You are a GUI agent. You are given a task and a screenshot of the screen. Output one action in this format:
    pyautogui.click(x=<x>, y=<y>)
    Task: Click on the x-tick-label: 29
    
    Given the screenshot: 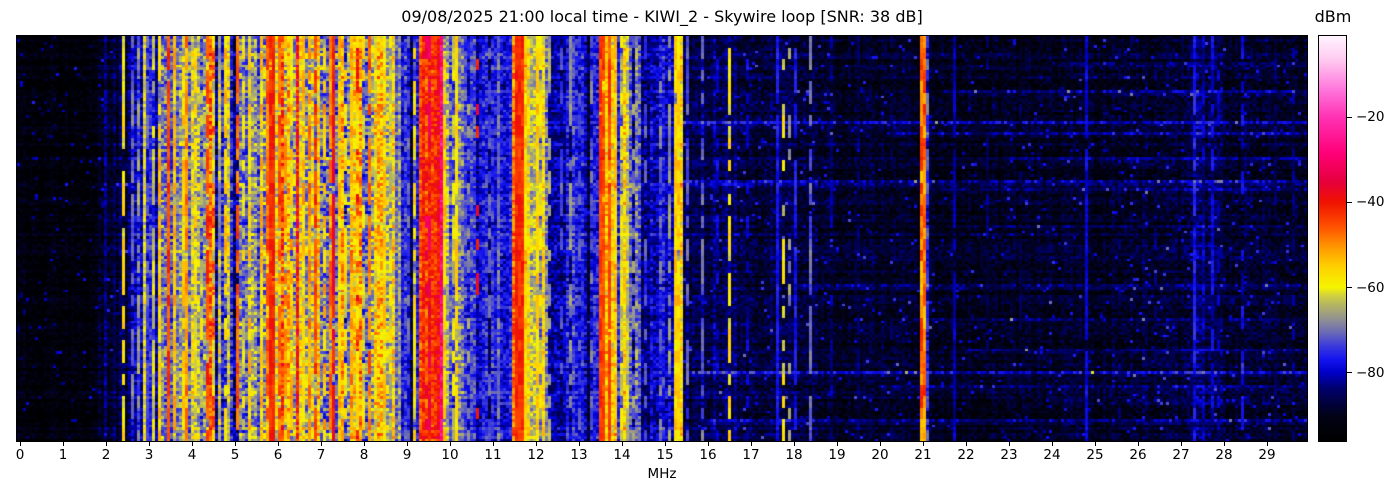 What is the action you would take?
    pyautogui.click(x=1267, y=455)
    